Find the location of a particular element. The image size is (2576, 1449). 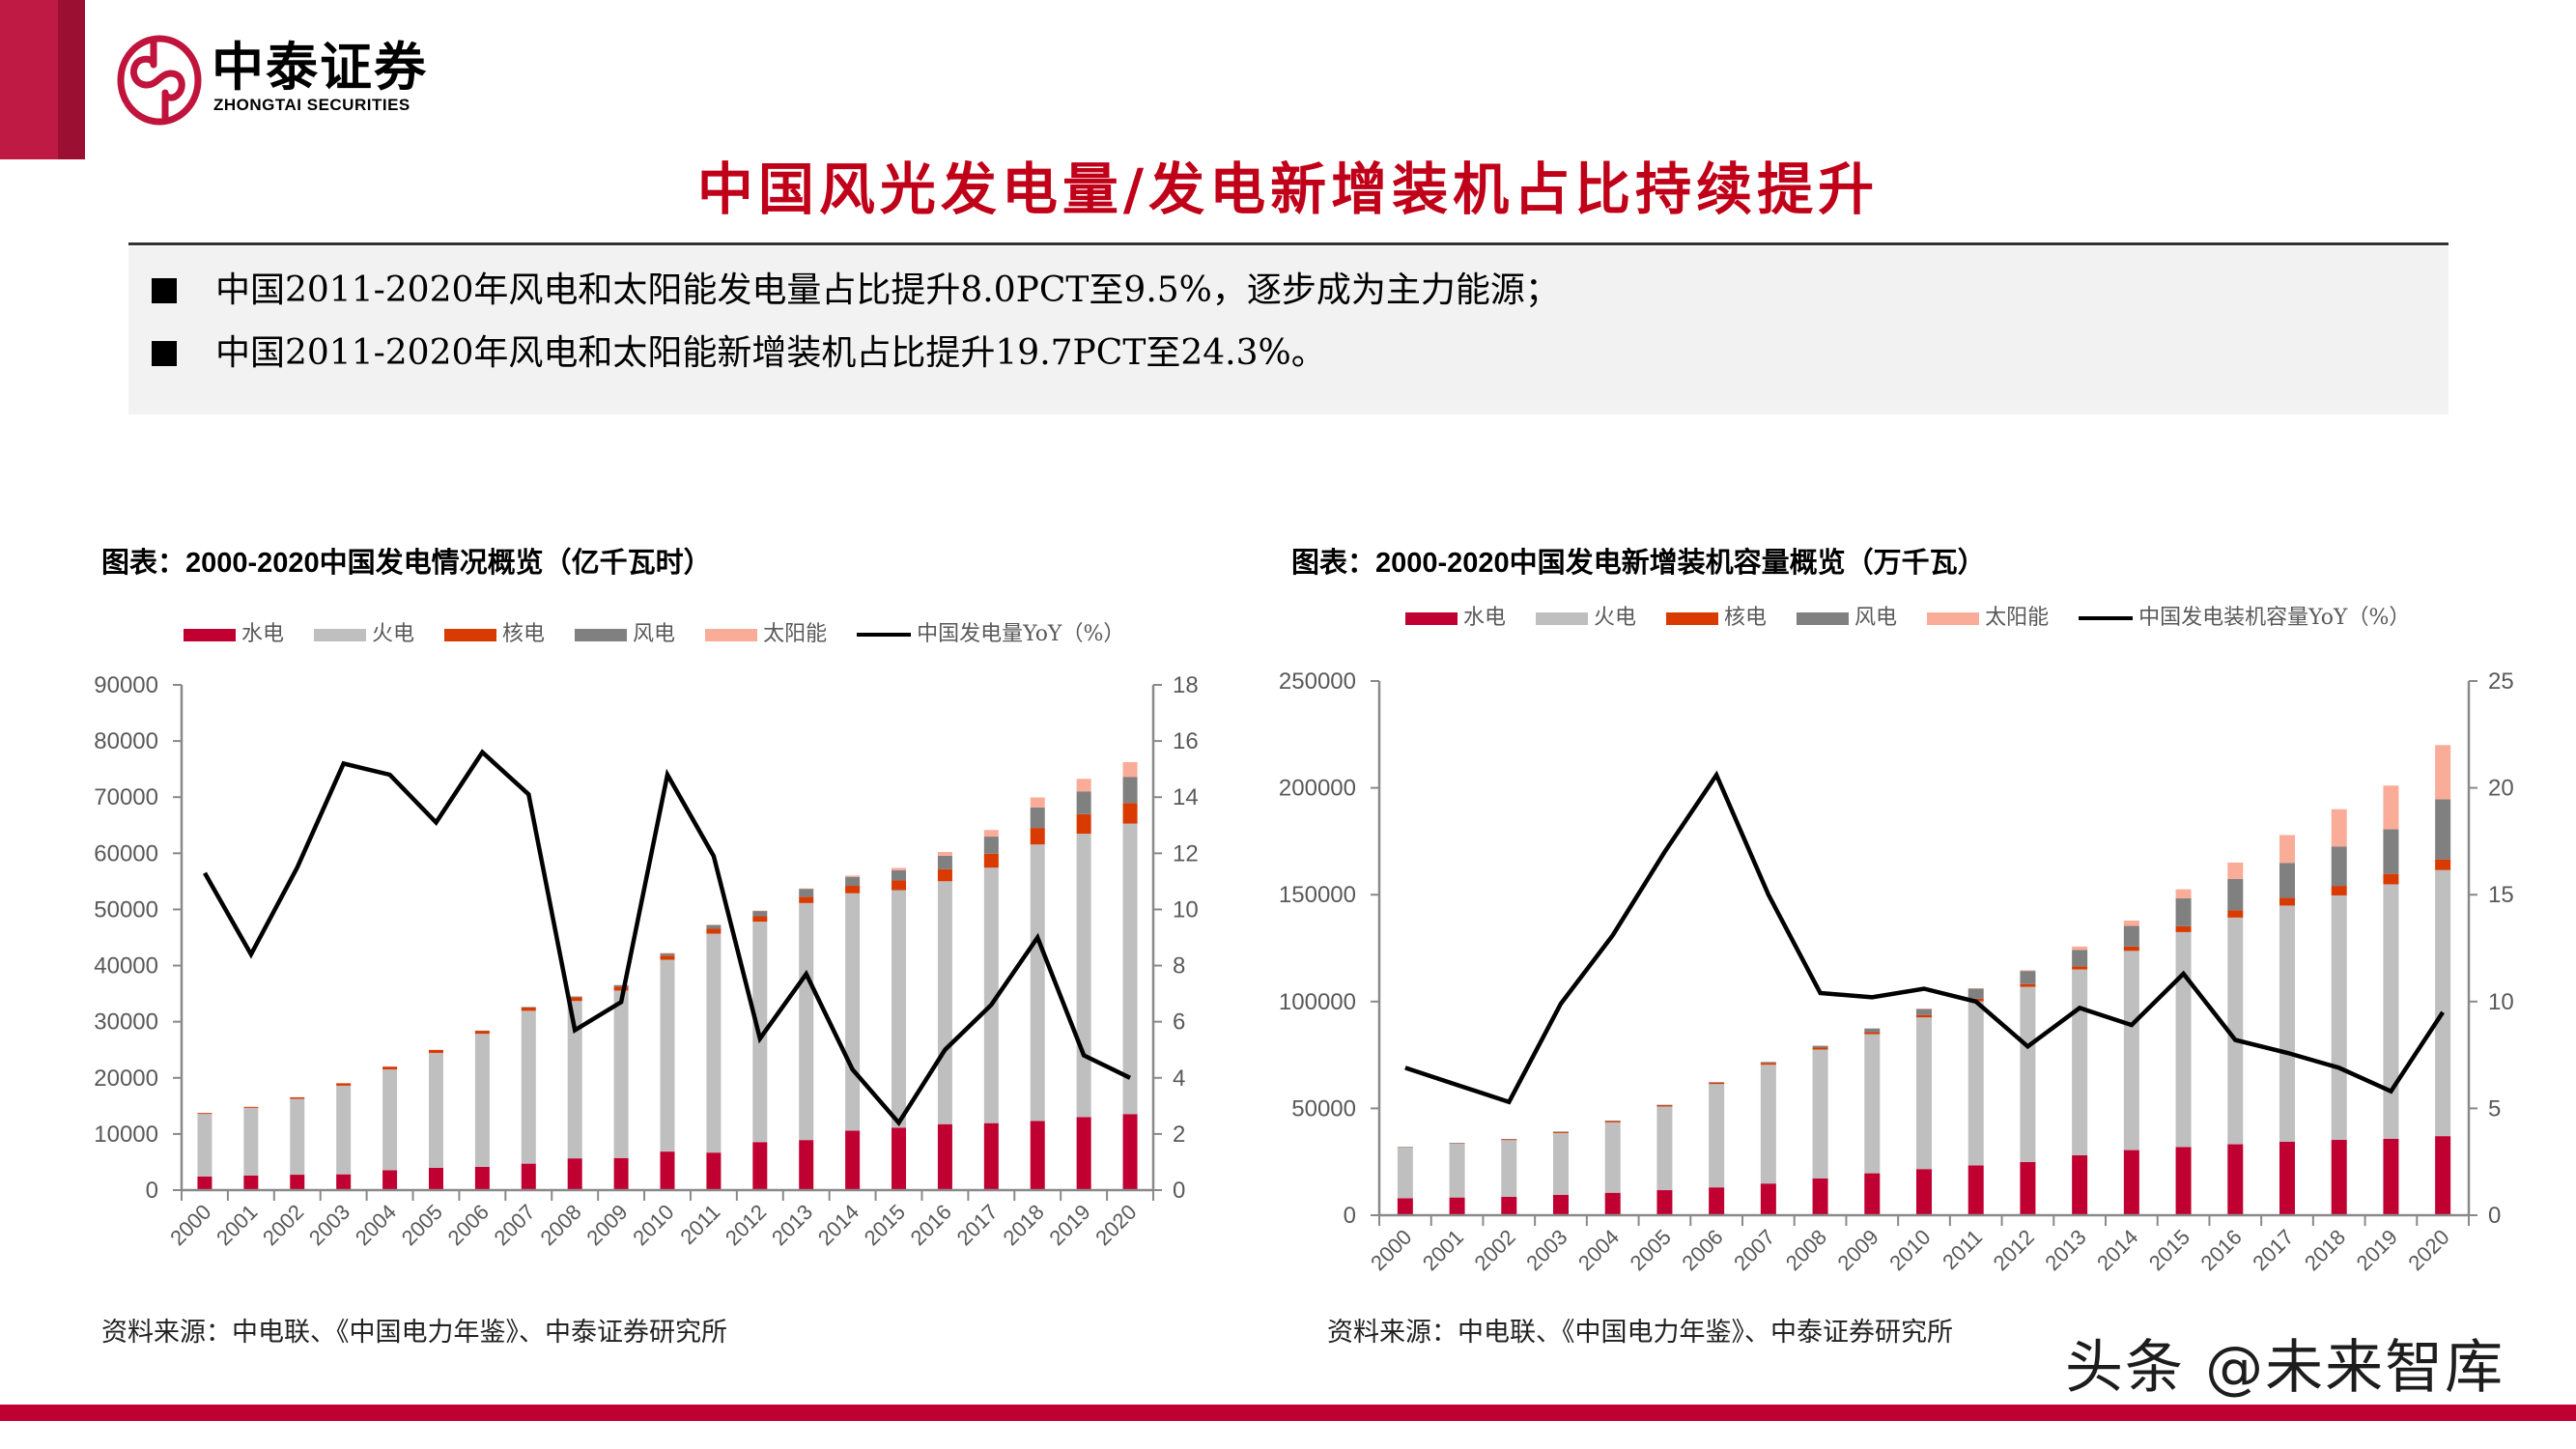

x-tick-label: 2013 is located at coordinates (2065, 1250).